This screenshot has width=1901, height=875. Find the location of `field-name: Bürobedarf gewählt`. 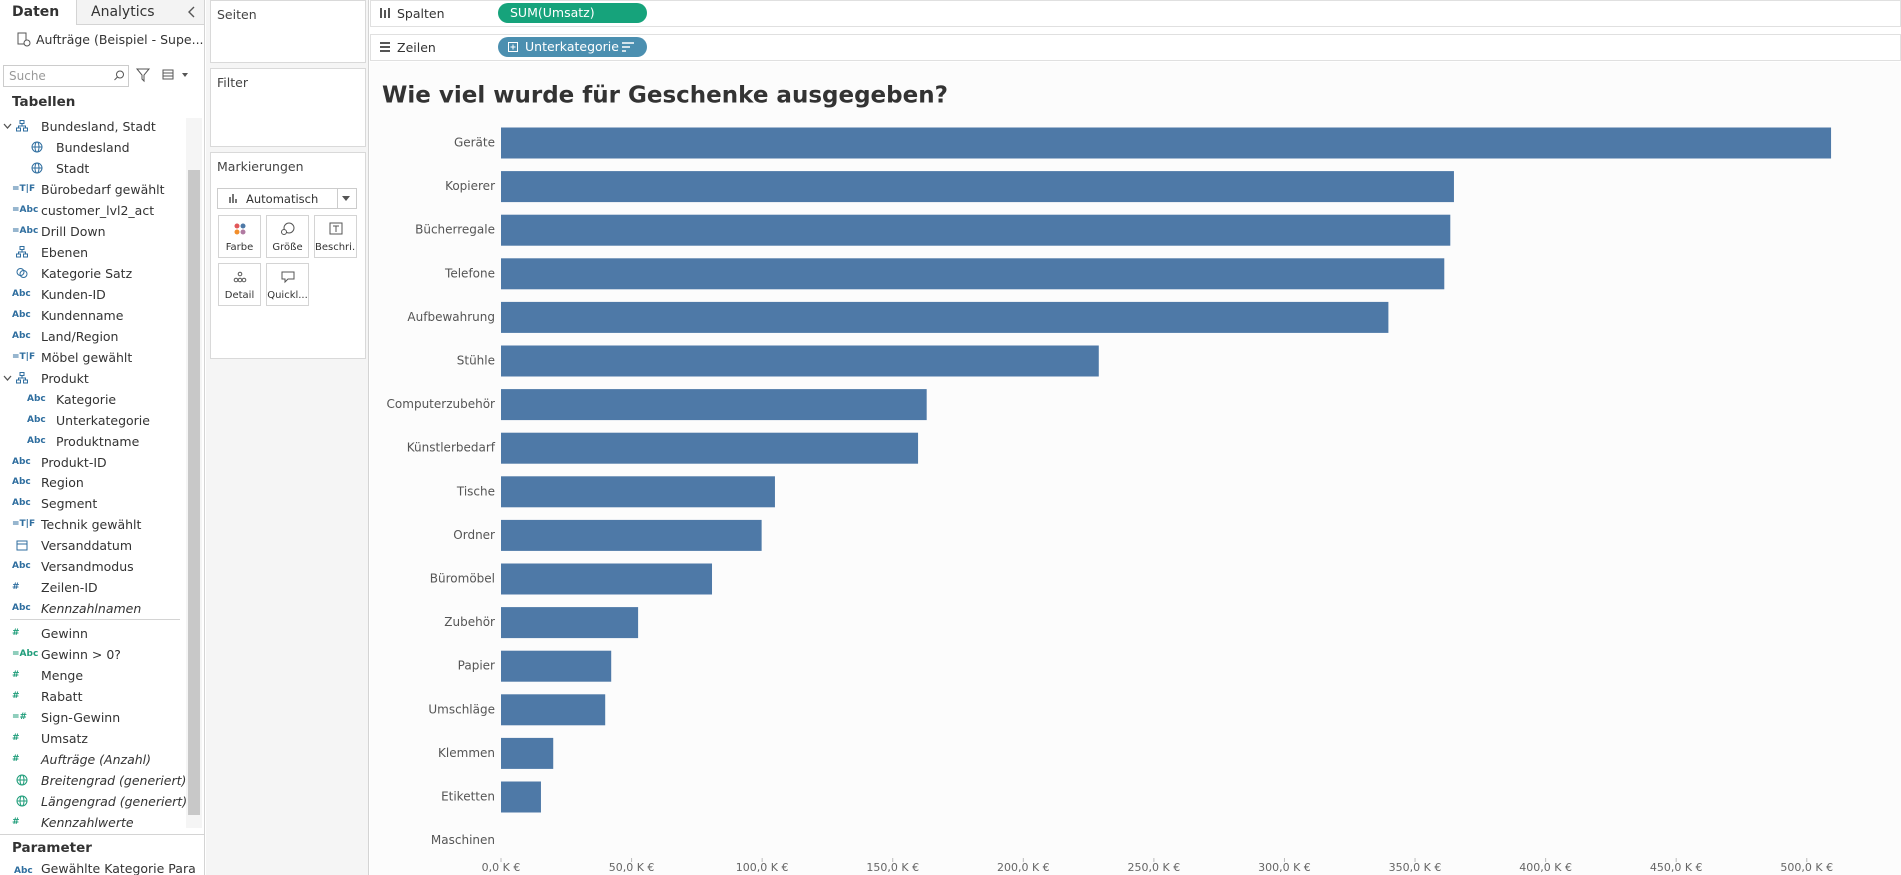

field-name: Bürobedarf gewählt is located at coordinates (103, 189).